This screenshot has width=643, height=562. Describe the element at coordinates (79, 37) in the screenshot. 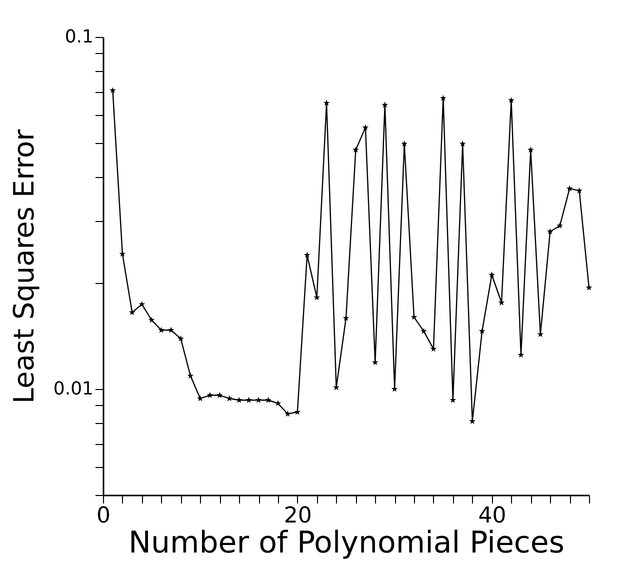

I see `y-tick-label: 0.1` at that location.